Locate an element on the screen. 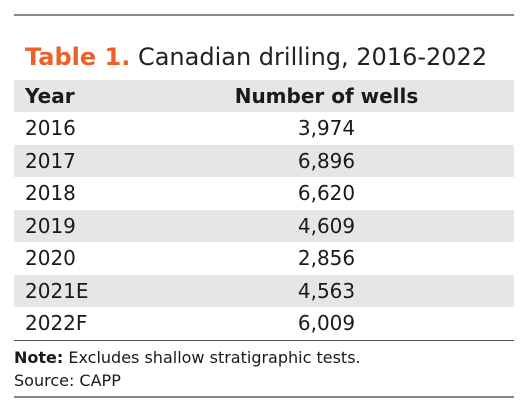 Image resolution: width=525 pixels, height=407 pixels. year-cell: 2018 is located at coordinates (50, 193).